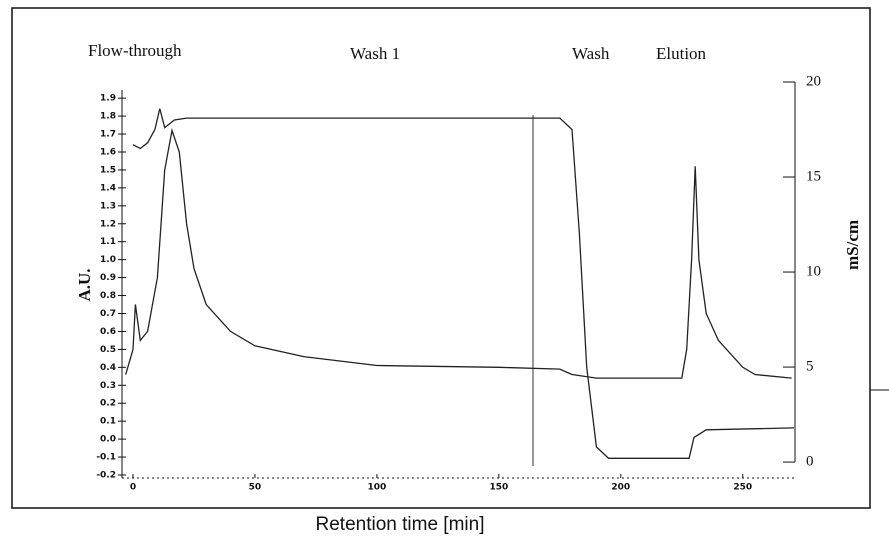 The height and width of the screenshot is (538, 889). What do you see at coordinates (135, 50) in the screenshot?
I see `annotation: Flow-through` at bounding box center [135, 50].